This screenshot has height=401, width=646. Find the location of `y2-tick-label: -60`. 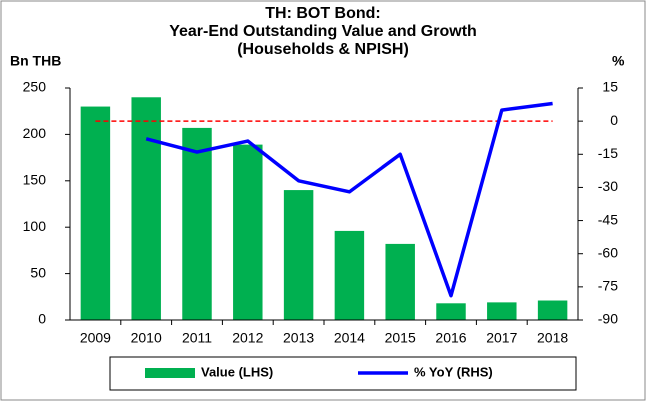

y2-tick-label: -60 is located at coordinates (608, 252).